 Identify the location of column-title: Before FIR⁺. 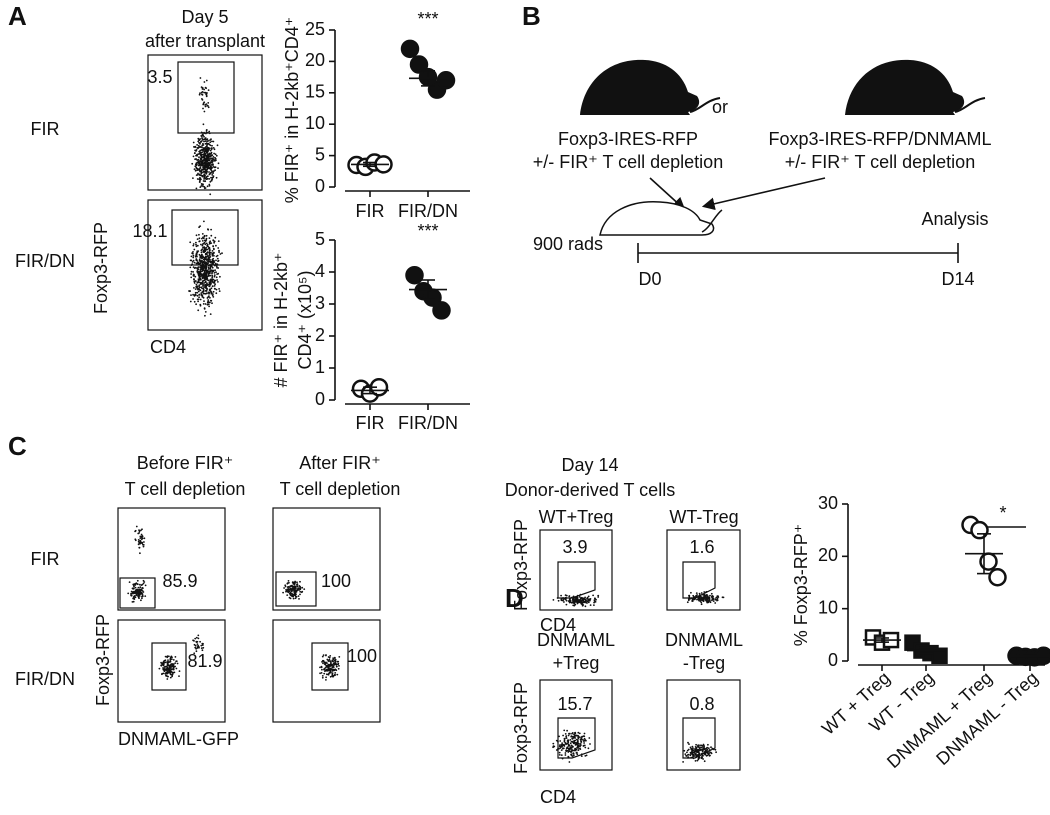
(185, 463).